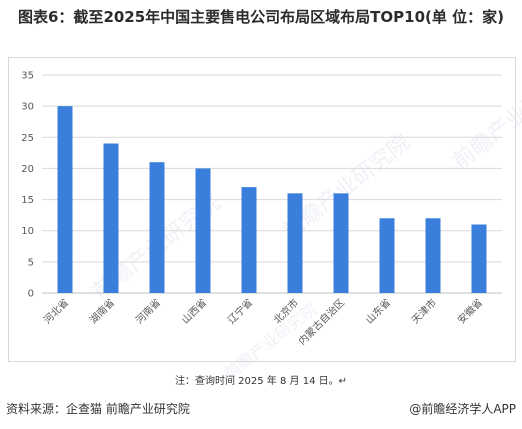  Describe the element at coordinates (261, 17) in the screenshot. I see `chart-title: 图表6：截至2025年中国主要售电公司布局区域布局TOP10(单 位：家)` at that location.